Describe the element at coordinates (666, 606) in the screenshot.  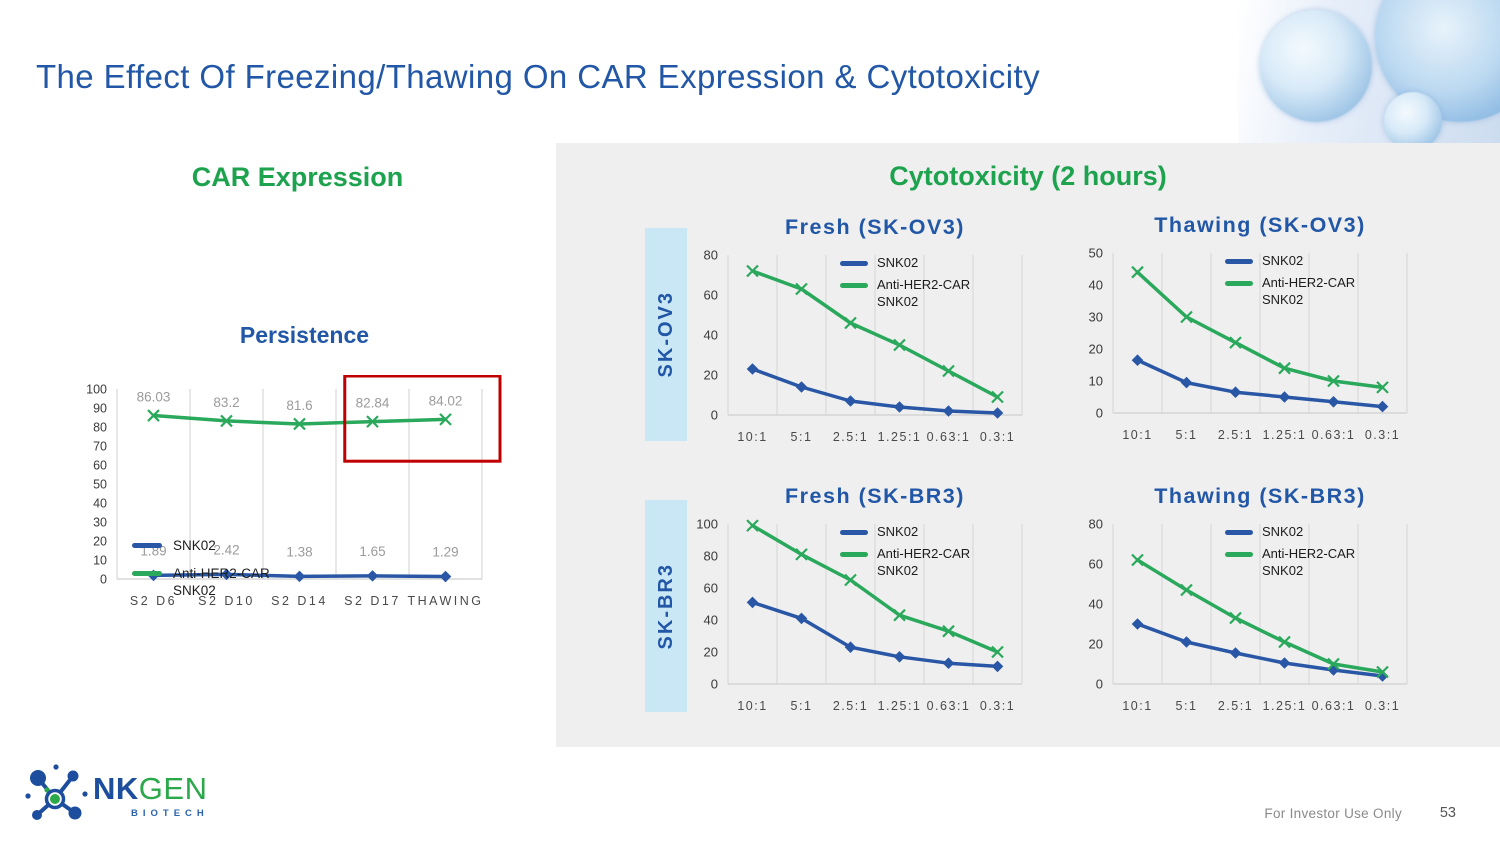
I see `sk-br3-row-band: SK-BR3` at that location.